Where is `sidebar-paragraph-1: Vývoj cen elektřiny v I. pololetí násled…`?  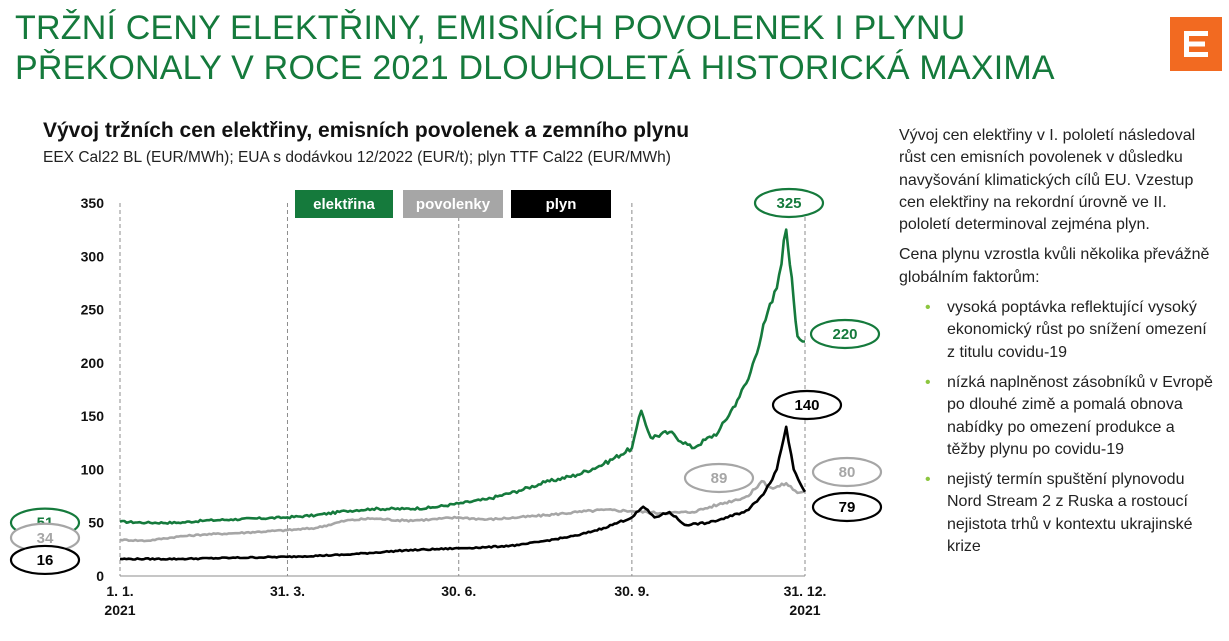
sidebar-paragraph-1: Vývoj cen elektřiny v I. pololetí násled… is located at coordinates (1047, 180).